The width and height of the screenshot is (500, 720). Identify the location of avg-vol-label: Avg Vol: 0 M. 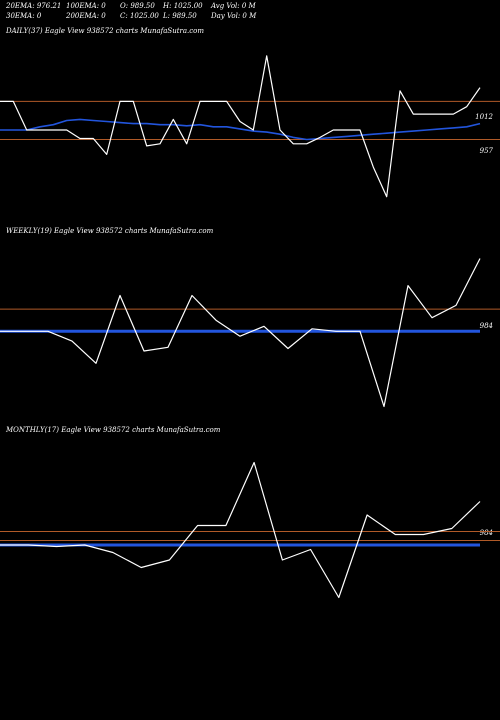
(233, 6).